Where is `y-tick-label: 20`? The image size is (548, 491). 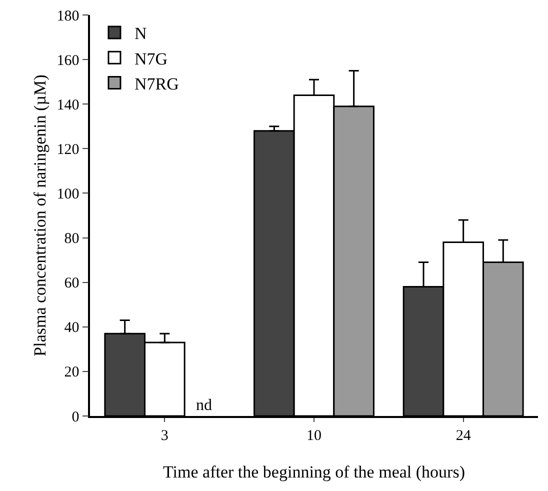
y-tick-label: 20 is located at coordinates (72, 372).